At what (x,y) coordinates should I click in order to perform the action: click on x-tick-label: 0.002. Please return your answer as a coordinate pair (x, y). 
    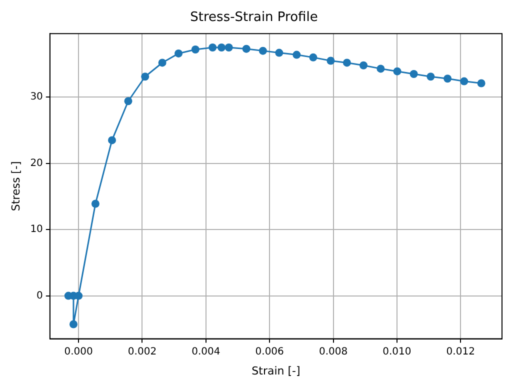
    Looking at the image, I should click on (142, 352).